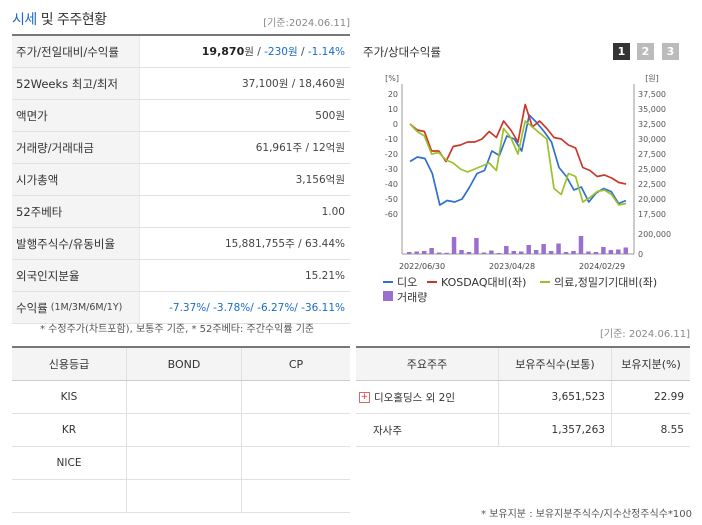 This screenshot has height=525, width=702. I want to click on holder-name: 자사주, so click(427, 430).